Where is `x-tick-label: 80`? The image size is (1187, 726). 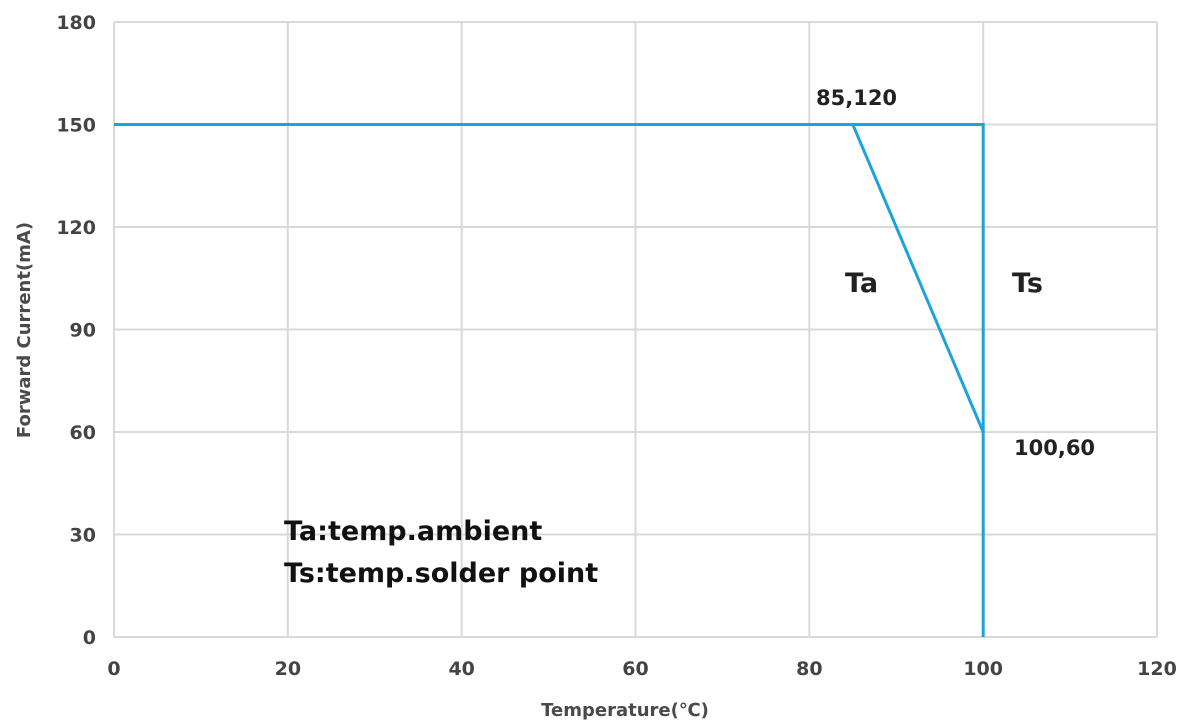 x-tick-label: 80 is located at coordinates (809, 669).